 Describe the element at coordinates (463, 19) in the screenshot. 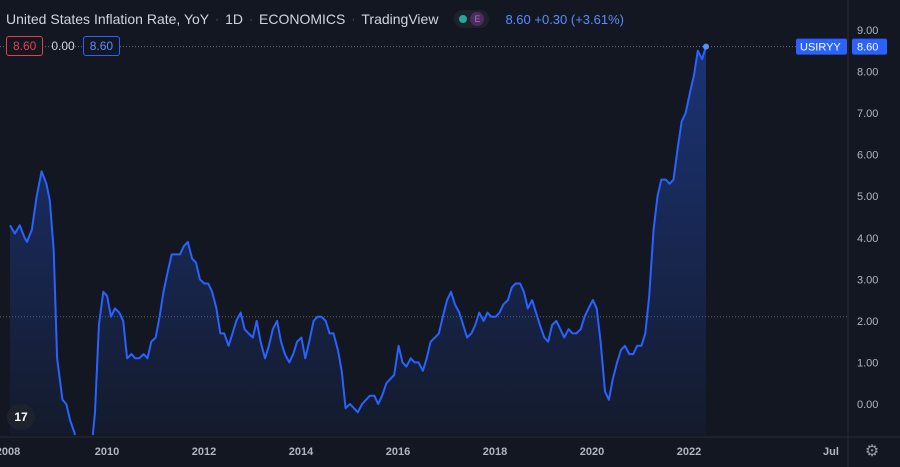

I see `status-dot-icon` at that location.